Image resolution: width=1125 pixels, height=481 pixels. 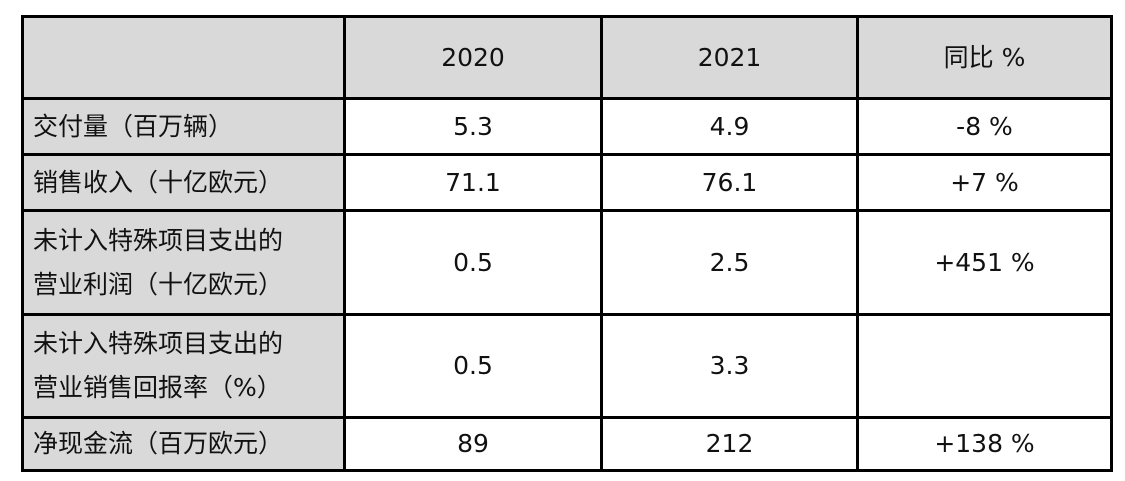 What do you see at coordinates (729, 366) in the screenshot?
I see `value-2021: 3.3` at bounding box center [729, 366].